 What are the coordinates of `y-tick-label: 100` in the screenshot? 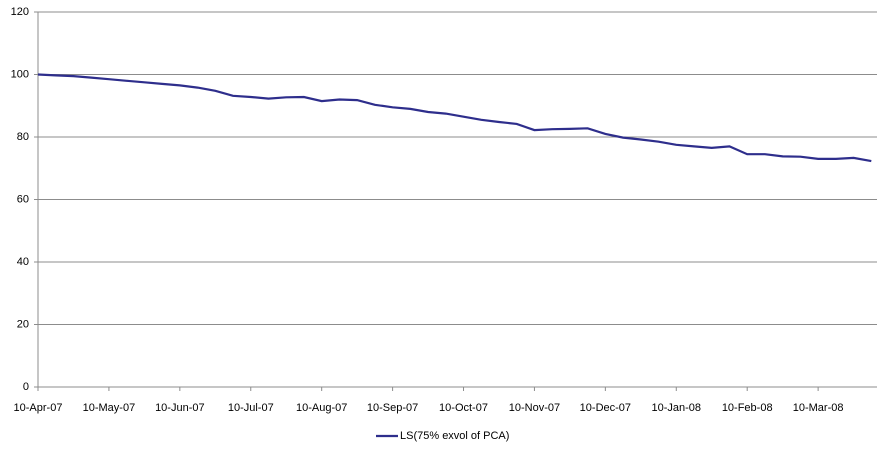 It's located at (20, 74).